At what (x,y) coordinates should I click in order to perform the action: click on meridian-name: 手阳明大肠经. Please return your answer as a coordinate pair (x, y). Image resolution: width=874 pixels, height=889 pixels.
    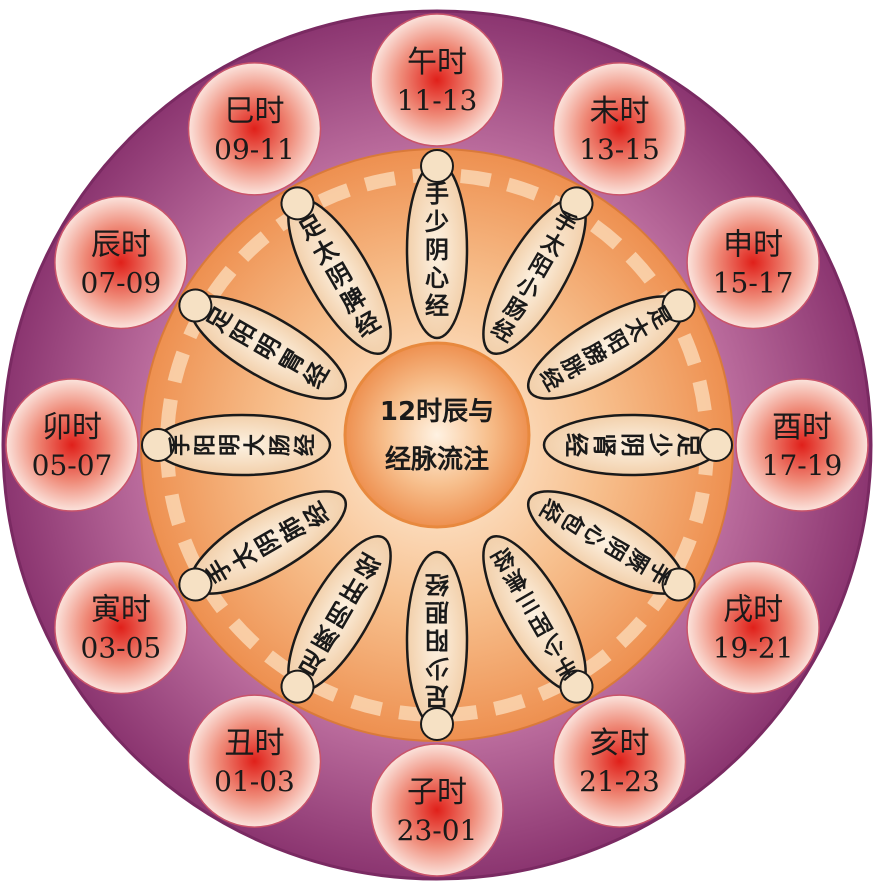
    Looking at the image, I should click on (243, 445).